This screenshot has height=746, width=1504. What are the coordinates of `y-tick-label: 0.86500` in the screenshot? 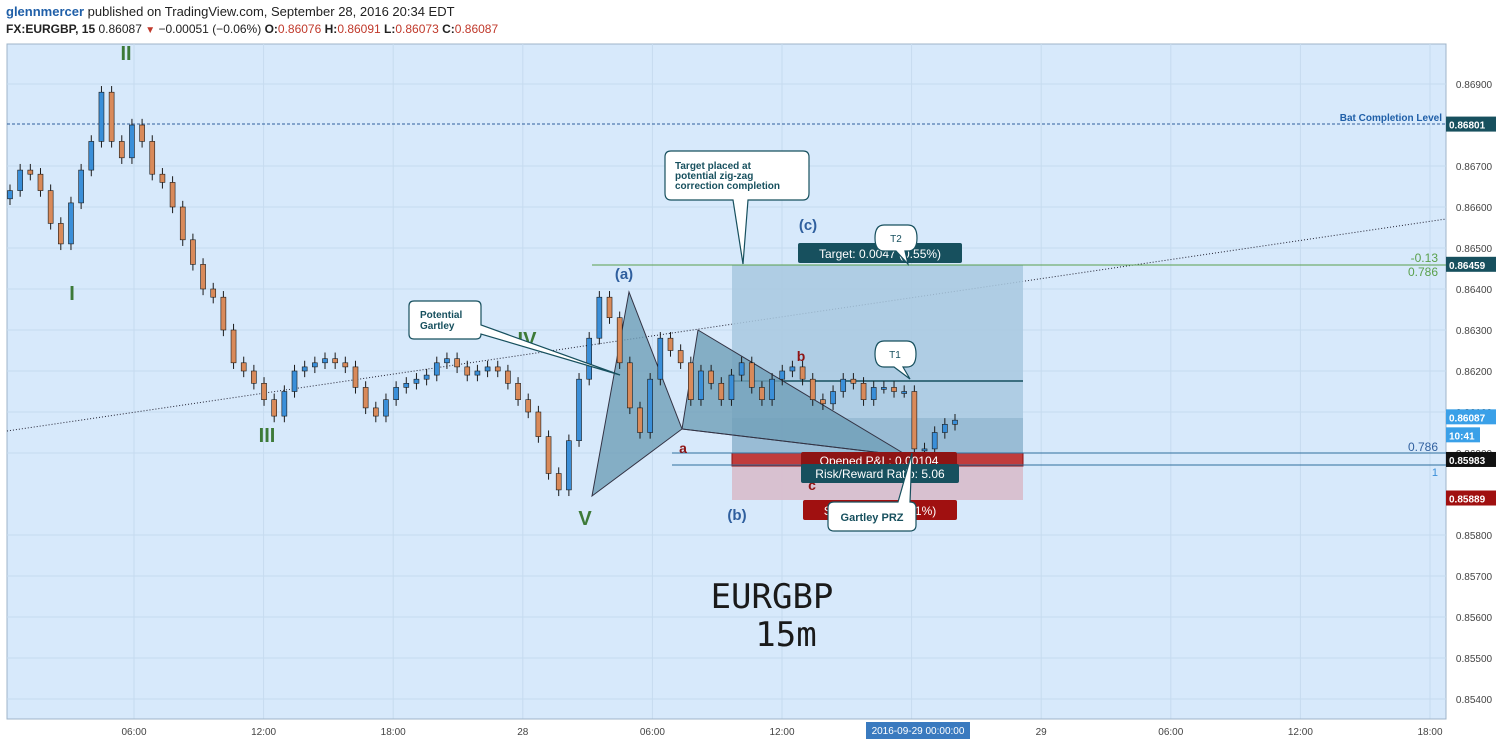 It's located at (1474, 249).